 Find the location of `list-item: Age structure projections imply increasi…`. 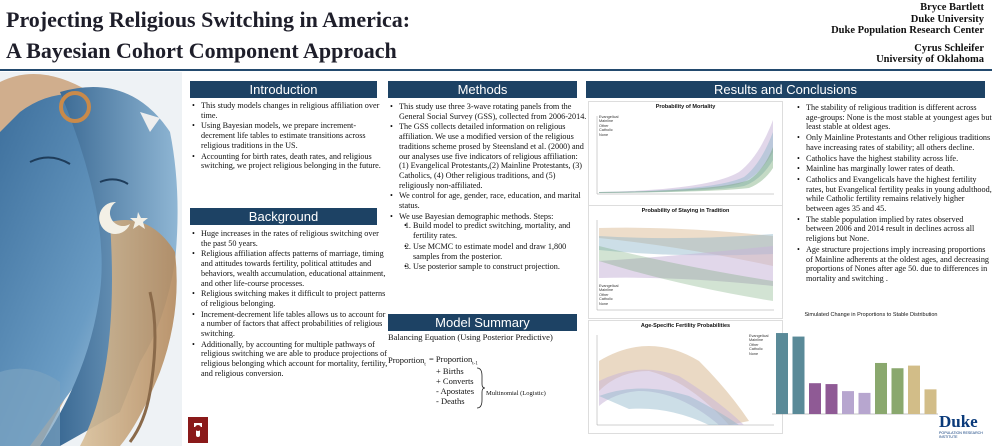

list-item: Age structure projections imply increasi… is located at coordinates (894, 264).